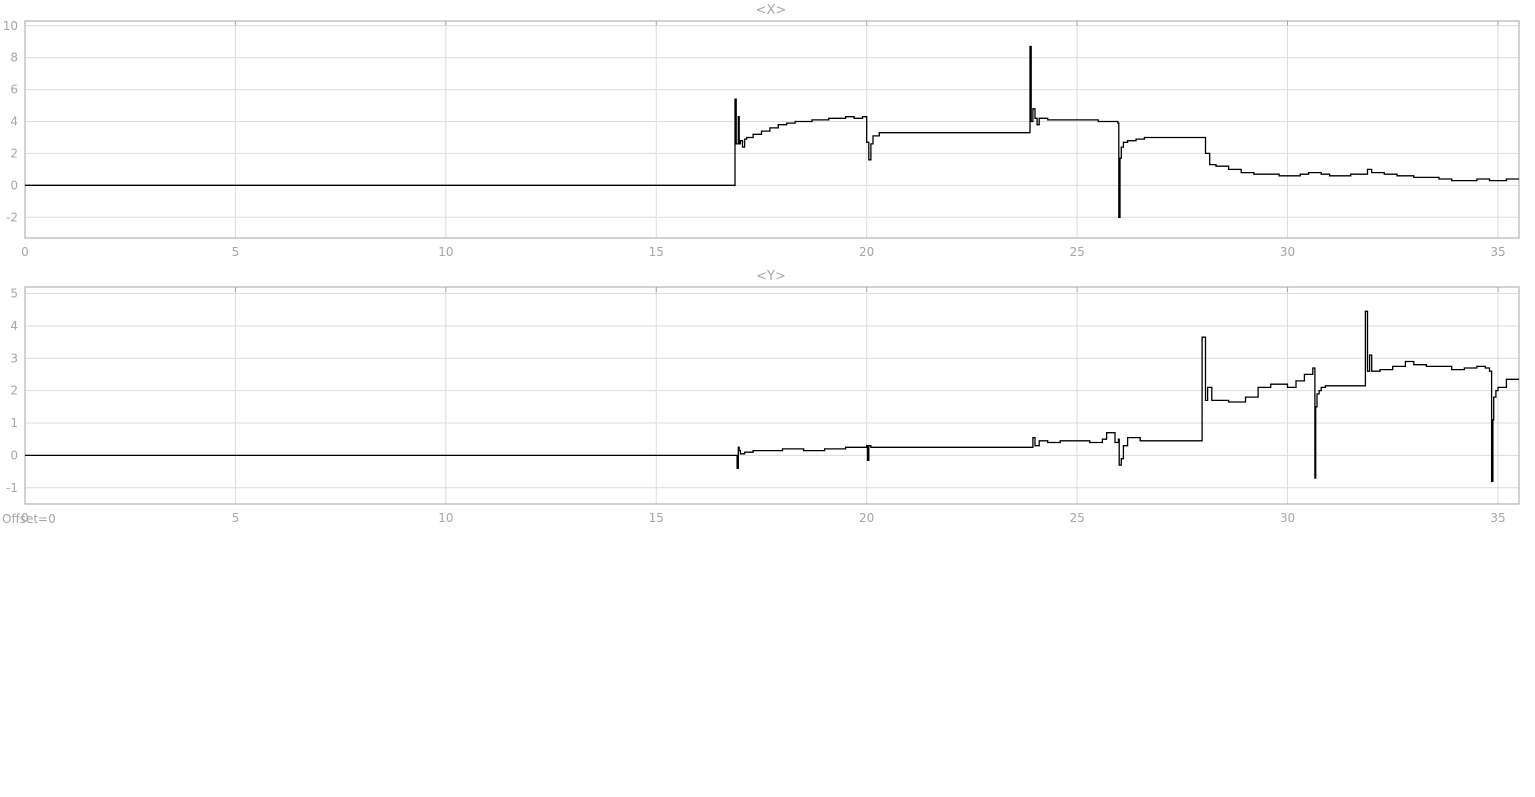  Describe the element at coordinates (14, 423) in the screenshot. I see `y-tick-label: 1` at that location.